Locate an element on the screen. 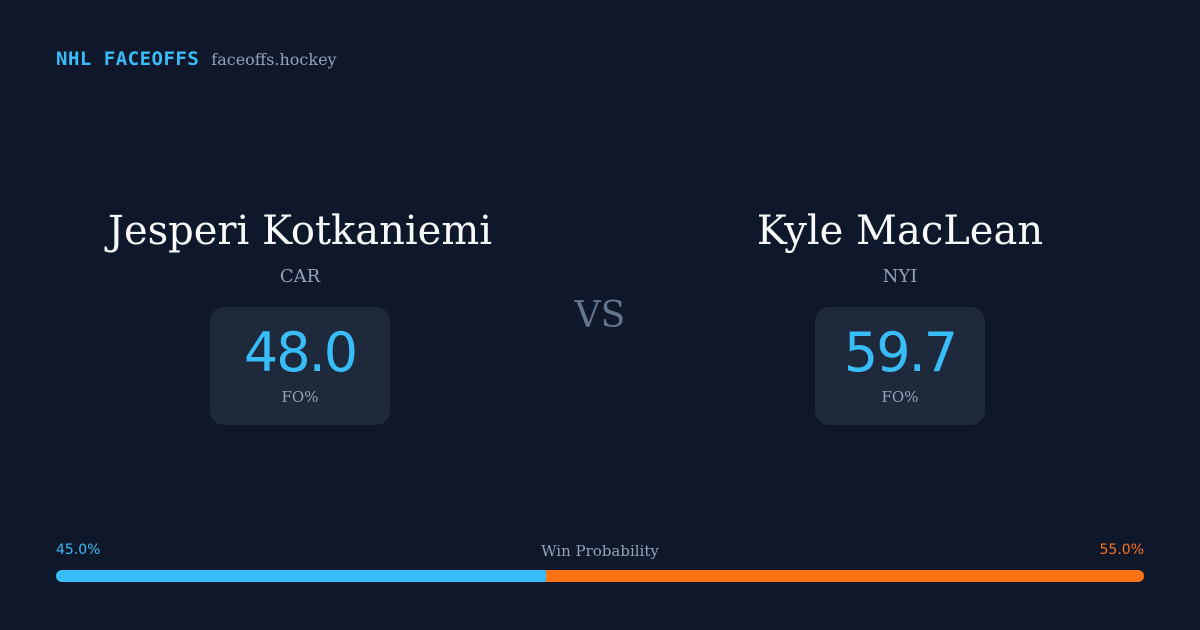  player-right-name: Kyle MacLean is located at coordinates (900, 231).